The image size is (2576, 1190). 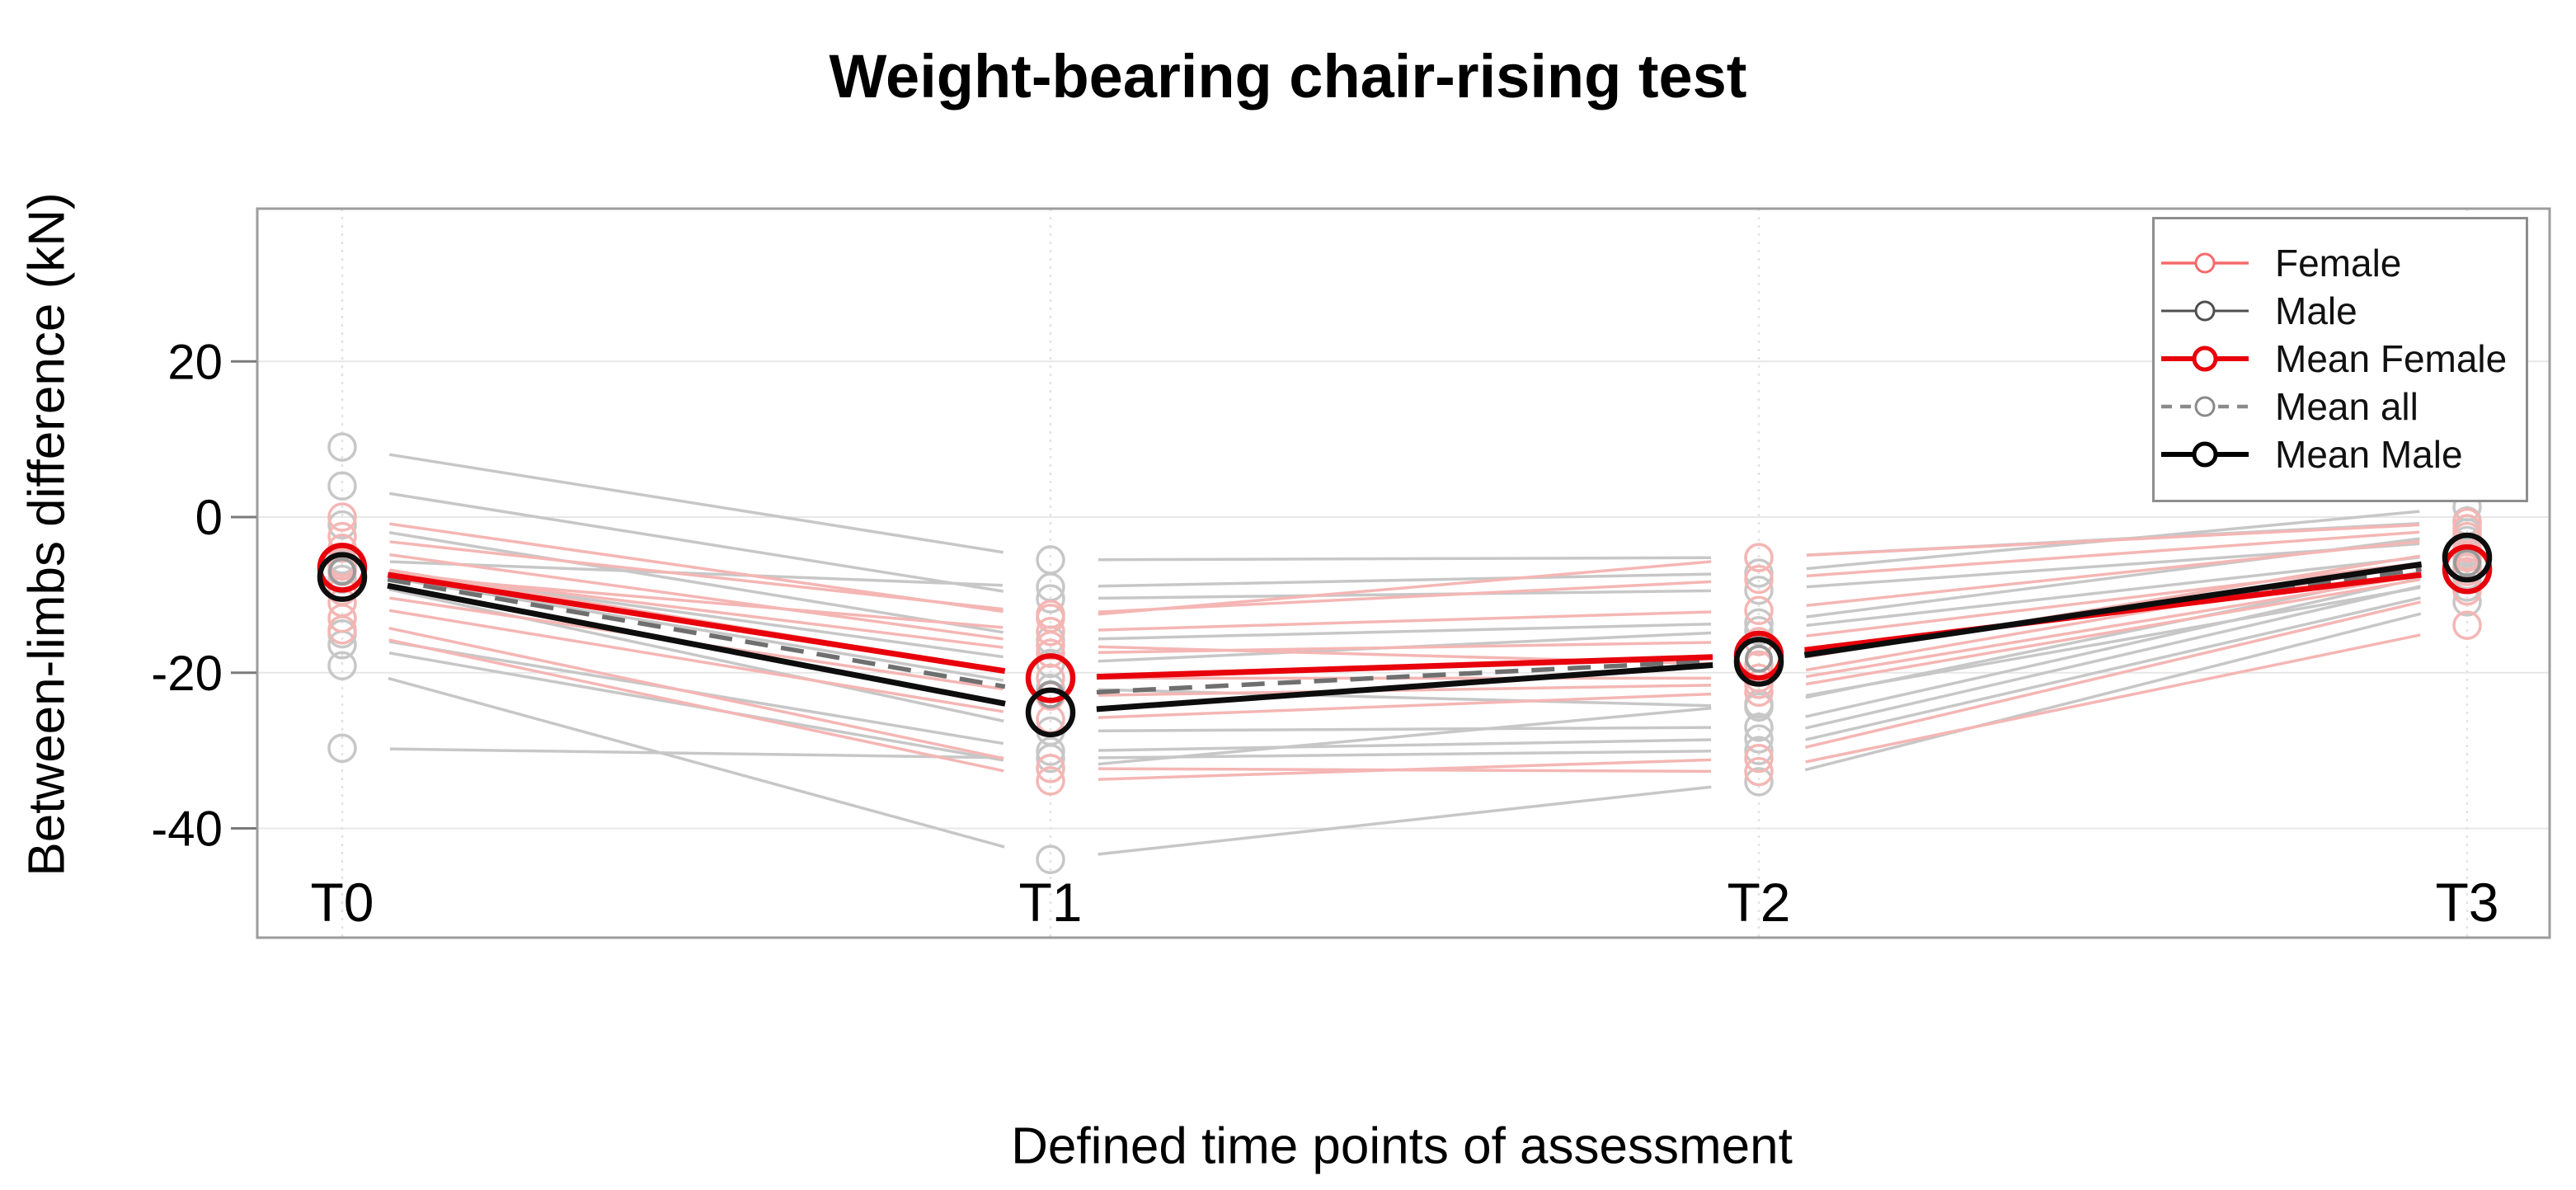 I want to click on y-tick-label: -20, so click(x=187, y=673).